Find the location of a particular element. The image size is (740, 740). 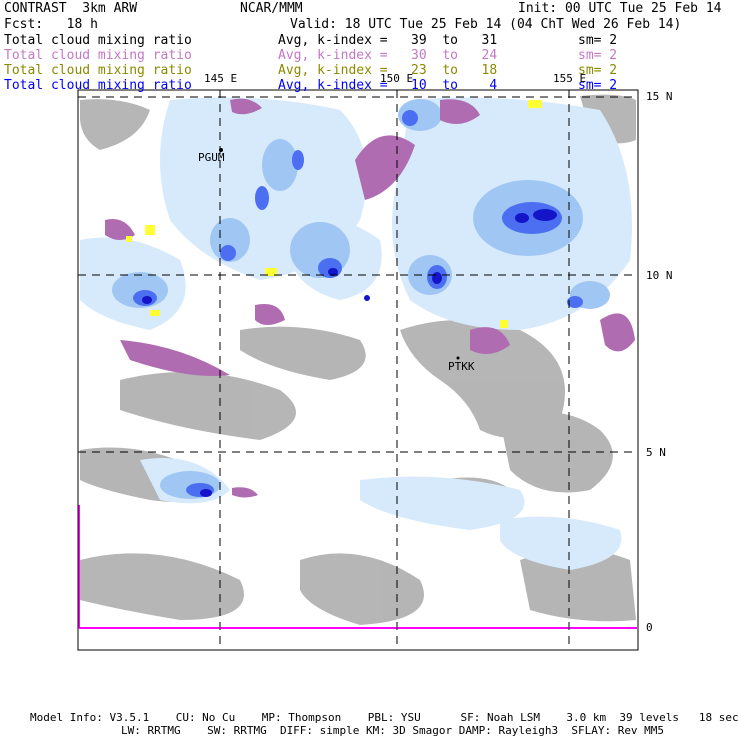

station-label-pgum: PGUM is located at coordinates (211, 157).